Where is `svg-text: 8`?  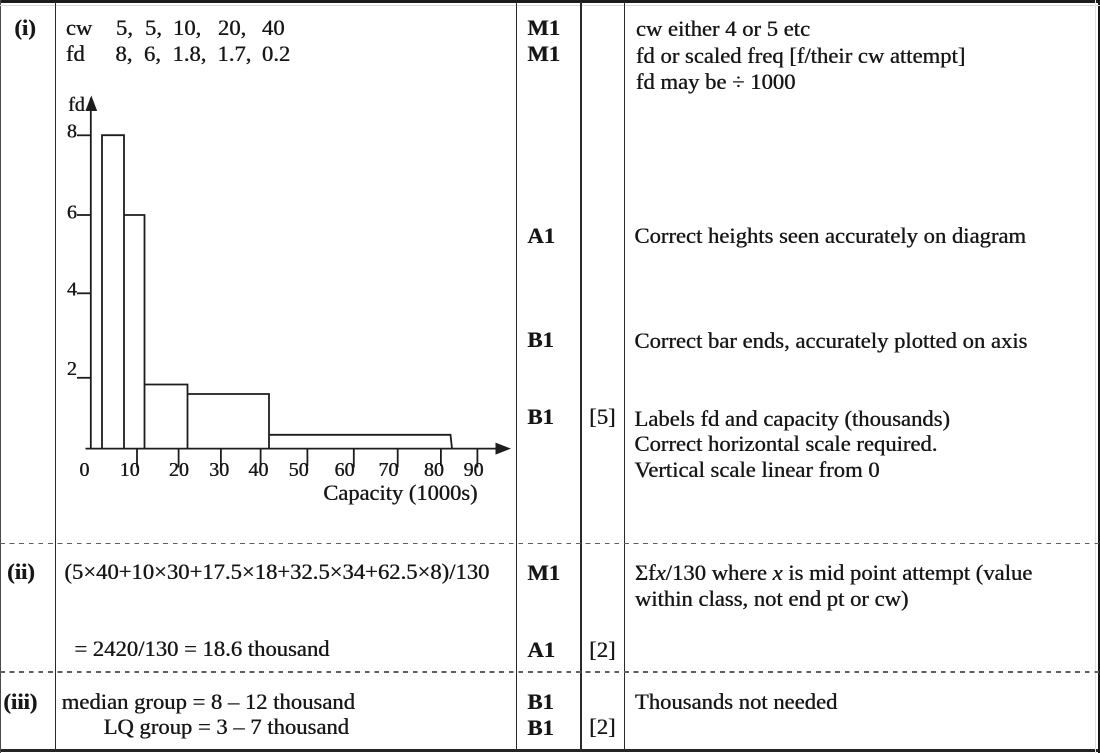 svg-text: 8 is located at coordinates (72, 131).